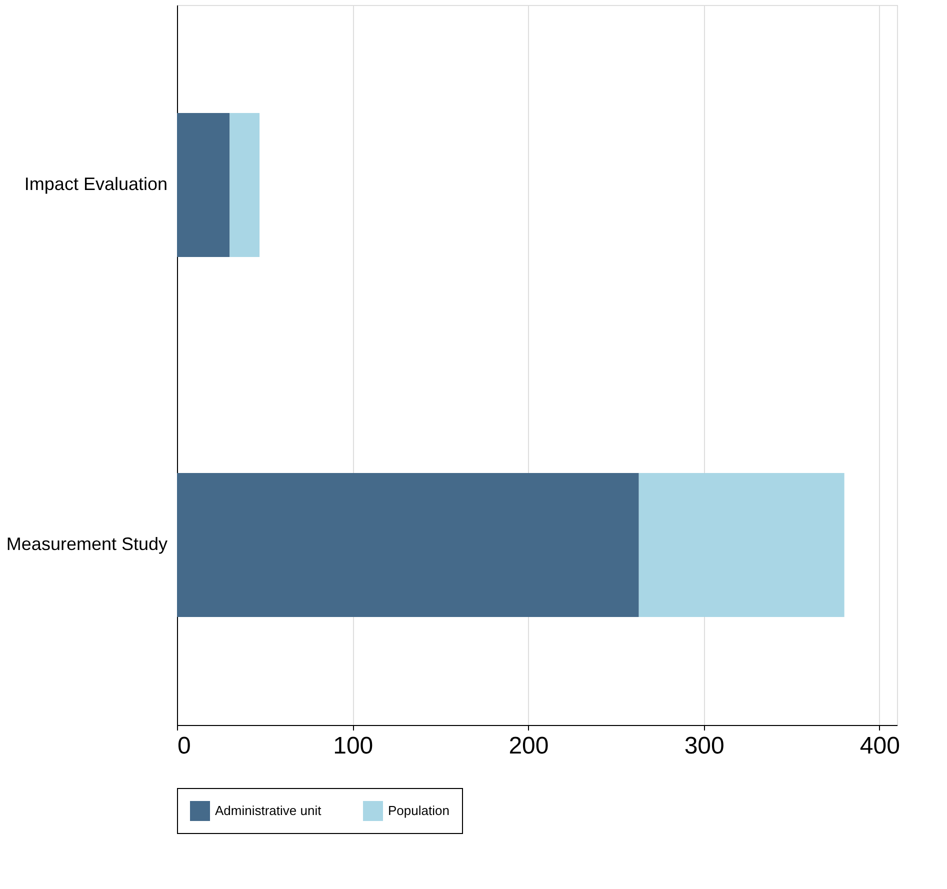 The image size is (947, 889). I want to click on x-tick-label: 0, so click(184, 746).